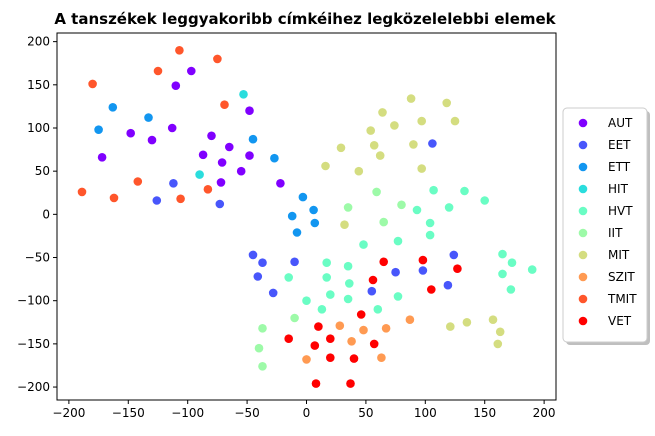  I want to click on legend-marker-vet, so click(583, 321).